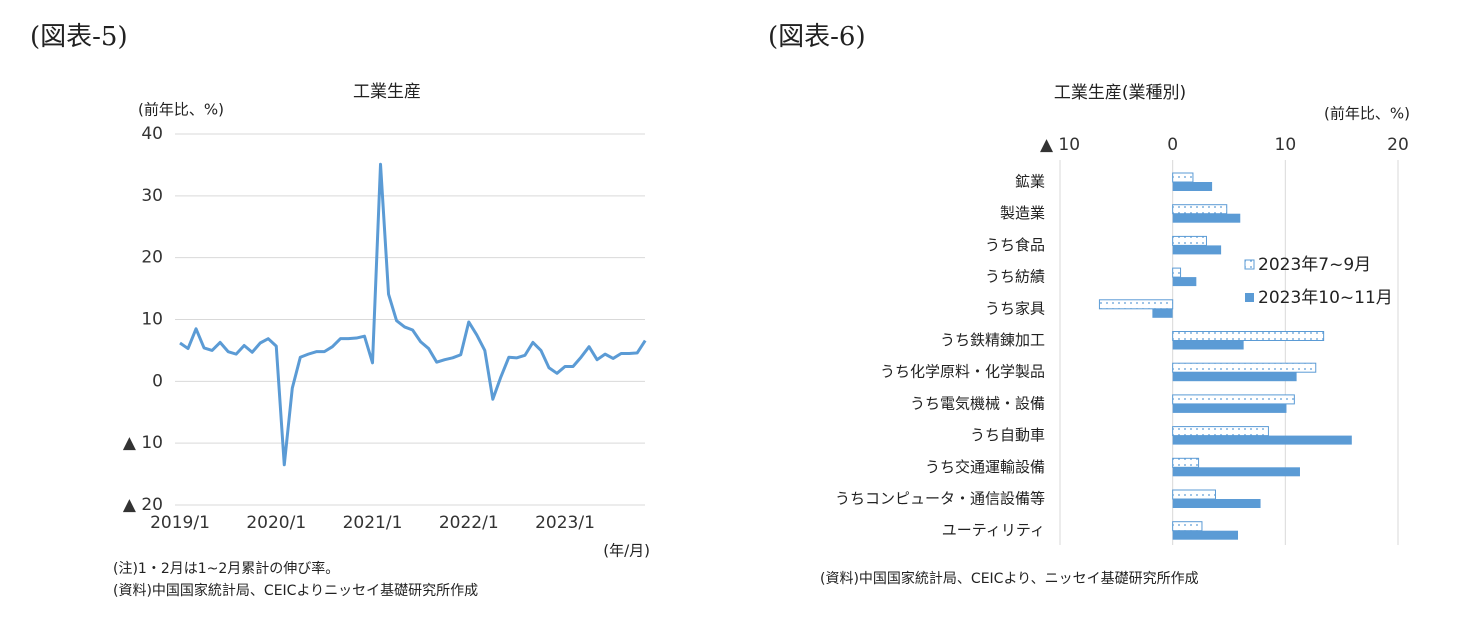 The height and width of the screenshot is (620, 1481). I want to click on y-tick-label: うち家具, so click(1015, 308).